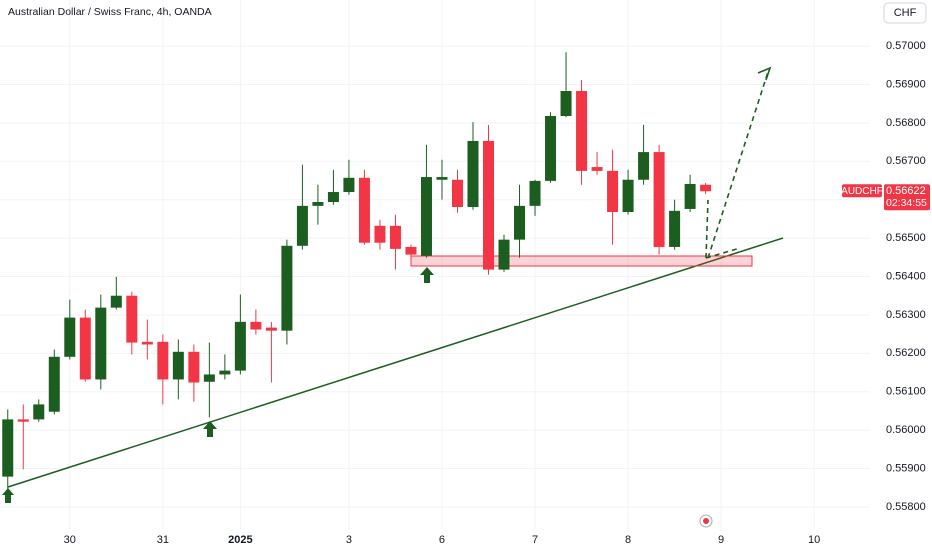 This screenshot has height=550, width=932. I want to click on currency-button, so click(905, 13).